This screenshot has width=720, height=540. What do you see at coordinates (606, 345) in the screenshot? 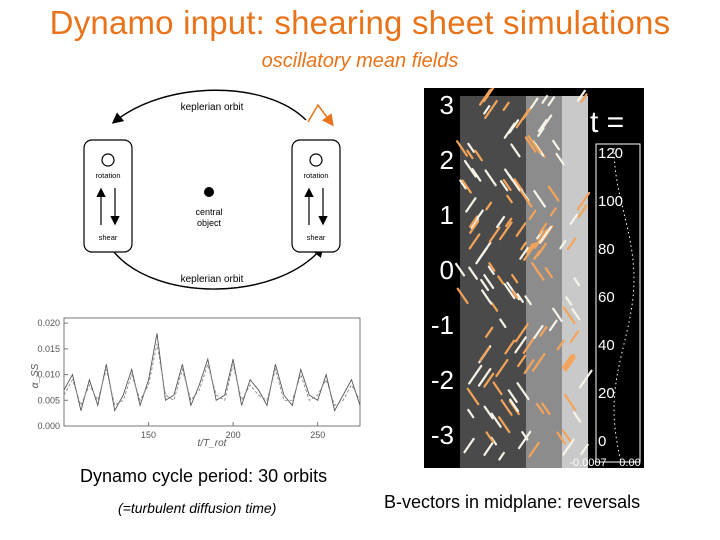
I see `t-tick-label: 40` at bounding box center [606, 345].